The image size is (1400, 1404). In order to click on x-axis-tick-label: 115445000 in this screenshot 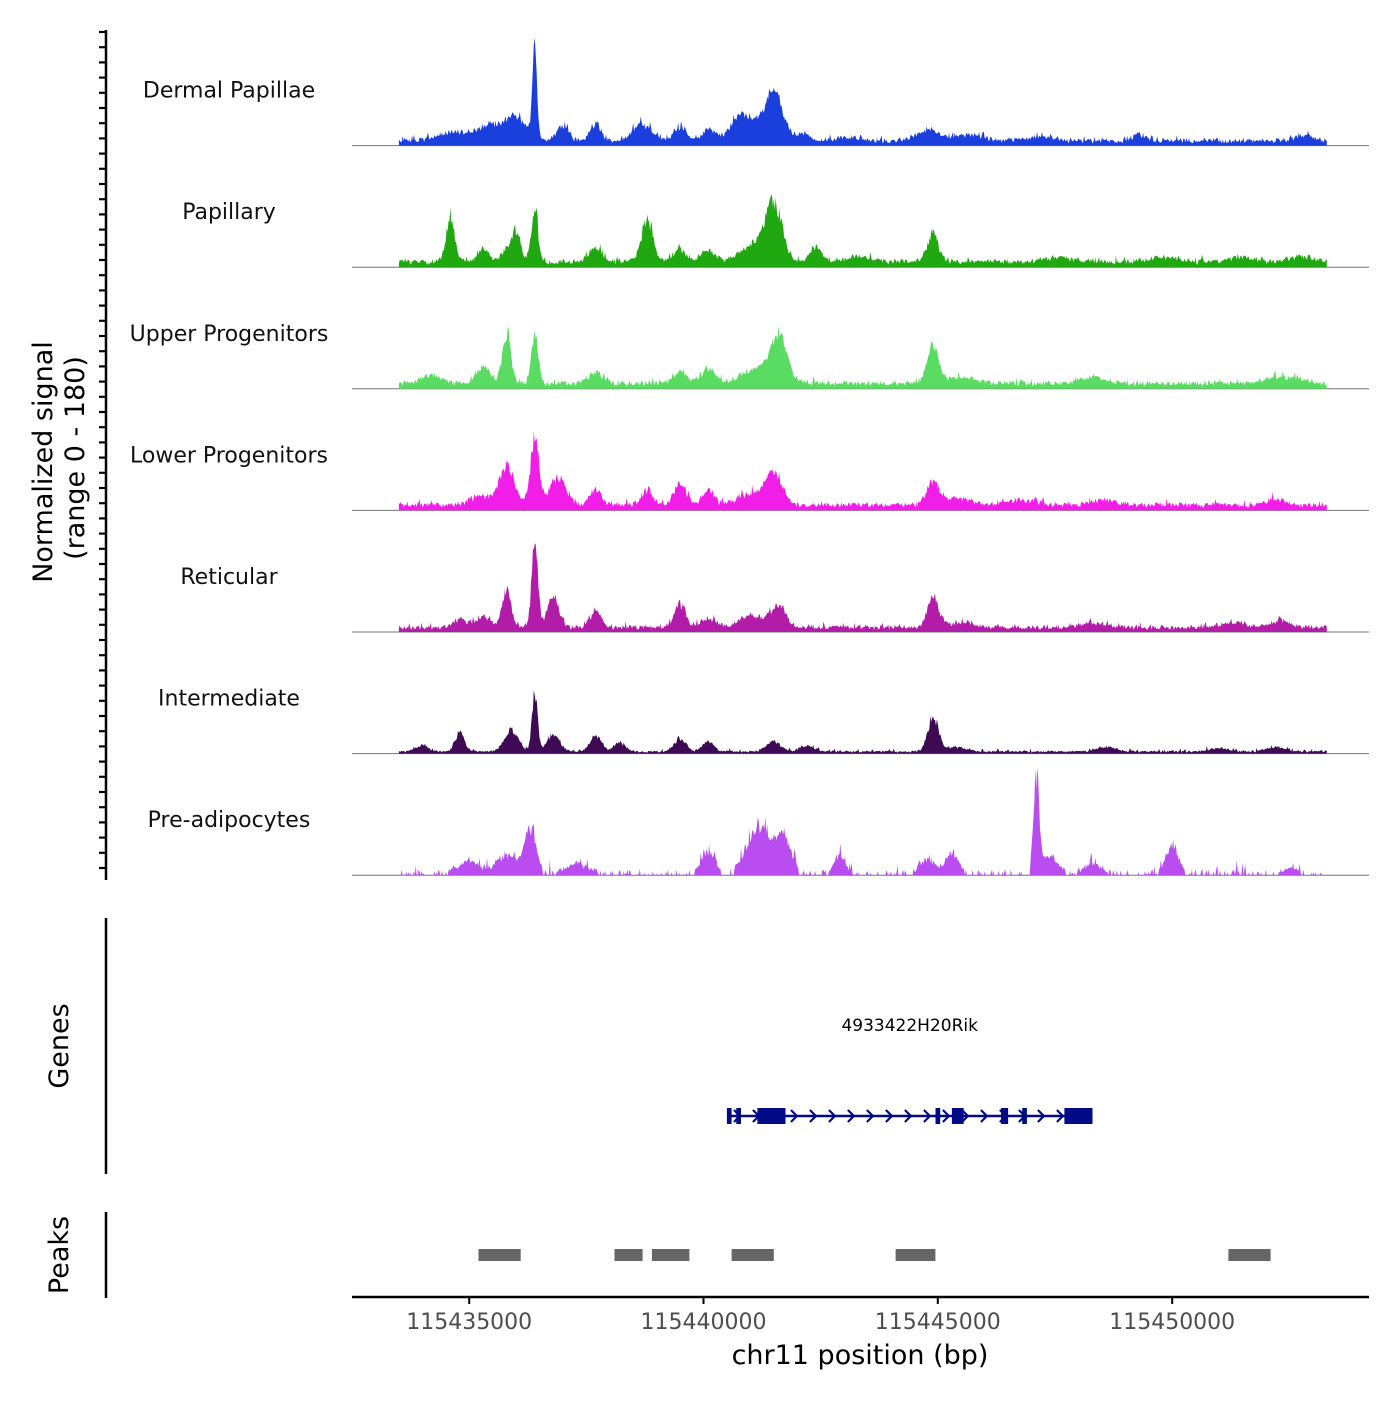, I will do `click(938, 1322)`.